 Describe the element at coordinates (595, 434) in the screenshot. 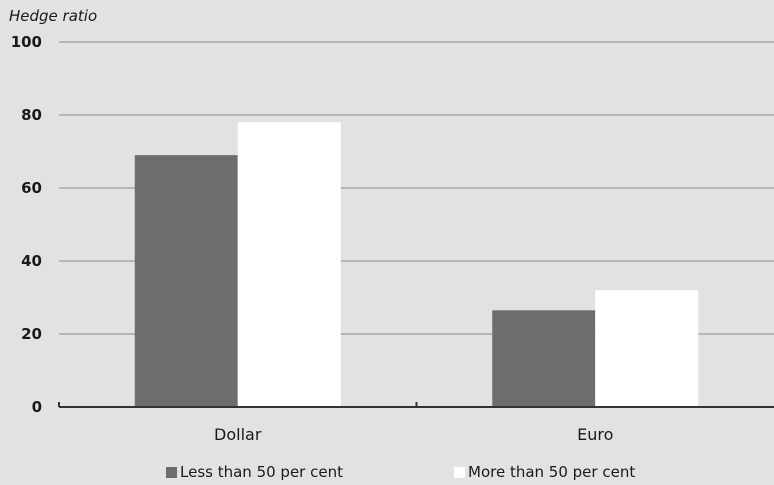

I see `x-category-label: Euro` at that location.